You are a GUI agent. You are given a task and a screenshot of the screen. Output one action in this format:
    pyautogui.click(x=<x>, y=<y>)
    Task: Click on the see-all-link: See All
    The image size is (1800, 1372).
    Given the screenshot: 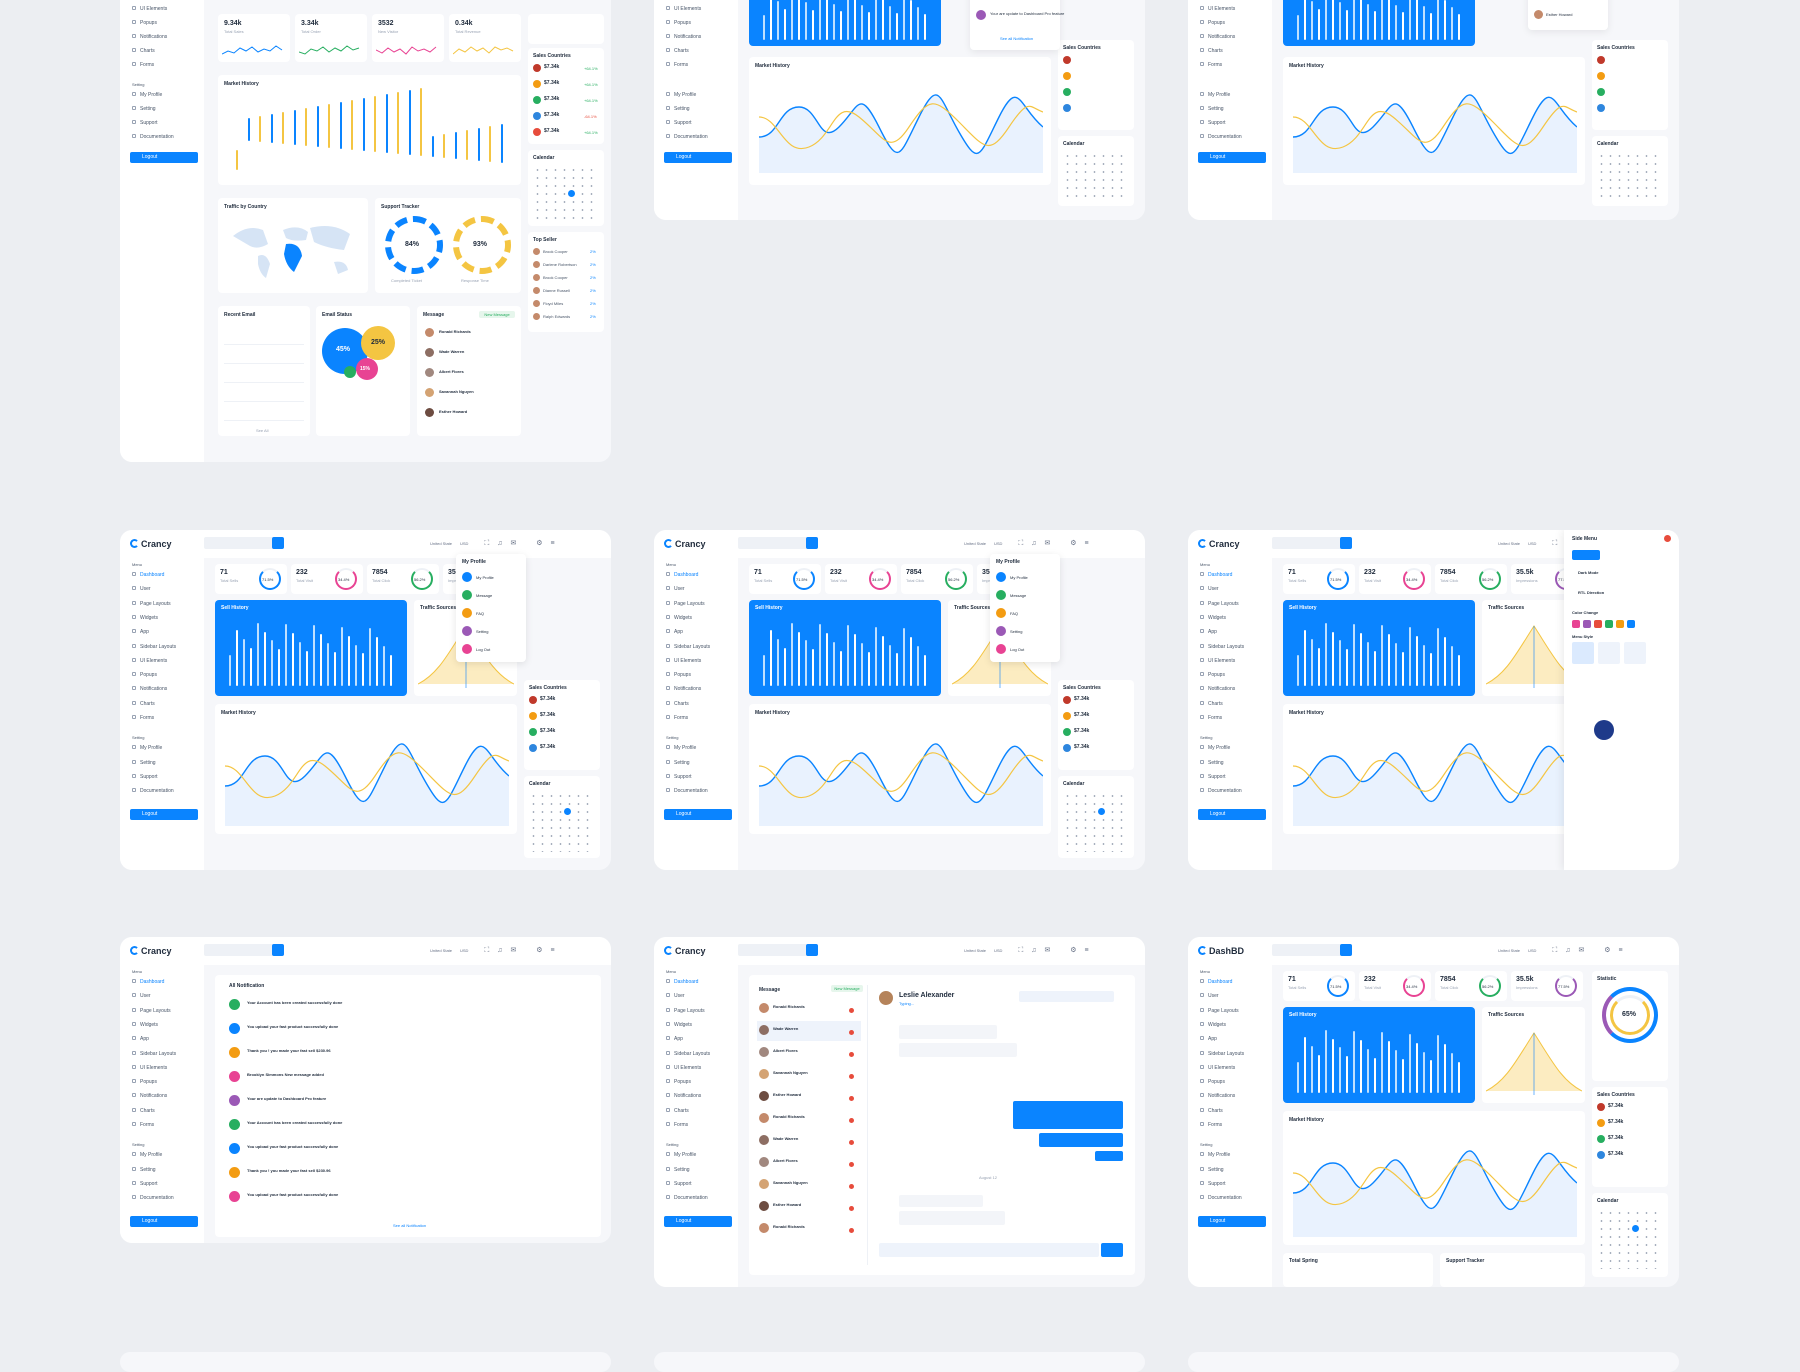 What is the action you would take?
    pyautogui.click(x=262, y=430)
    